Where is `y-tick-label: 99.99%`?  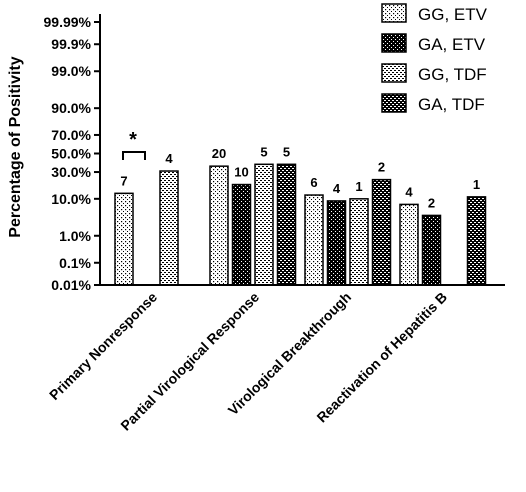
y-tick-label: 99.99% is located at coordinates (68, 22).